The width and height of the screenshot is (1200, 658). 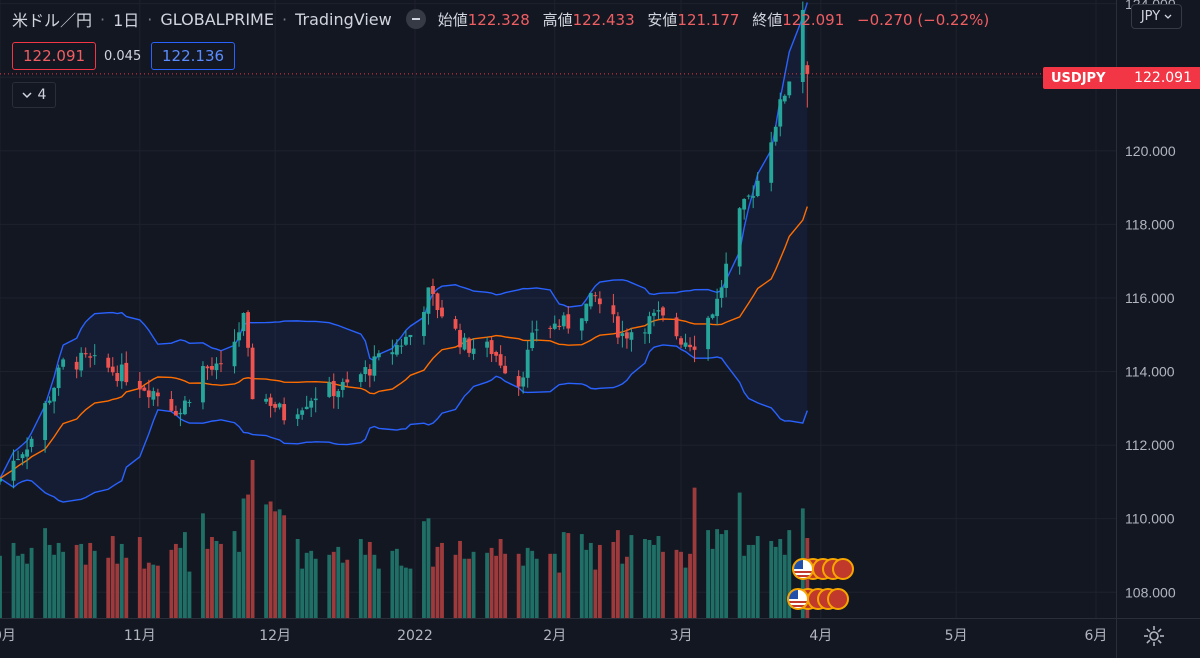 What do you see at coordinates (415, 19) in the screenshot?
I see `hide-legend-toggle-icon` at bounding box center [415, 19].